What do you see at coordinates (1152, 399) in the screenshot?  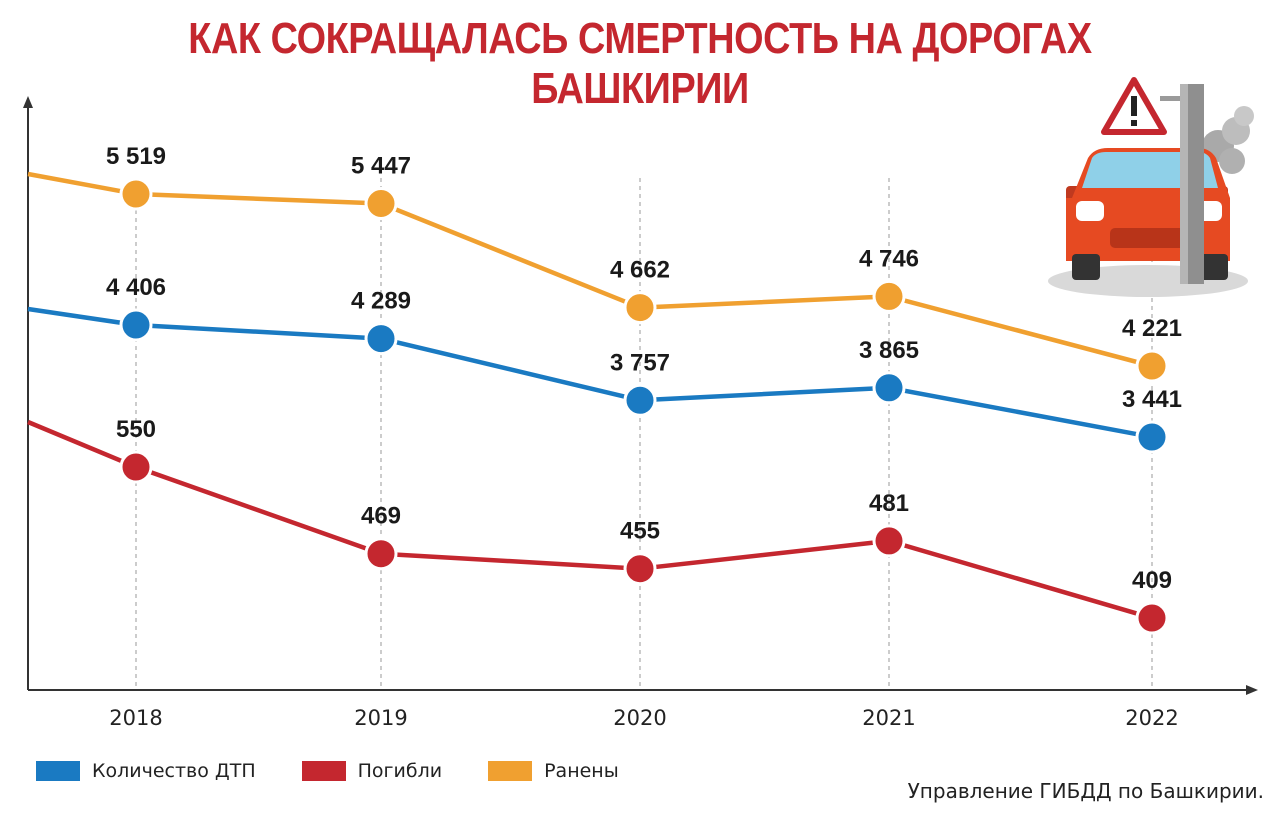 I see `data-label: 3 441` at bounding box center [1152, 399].